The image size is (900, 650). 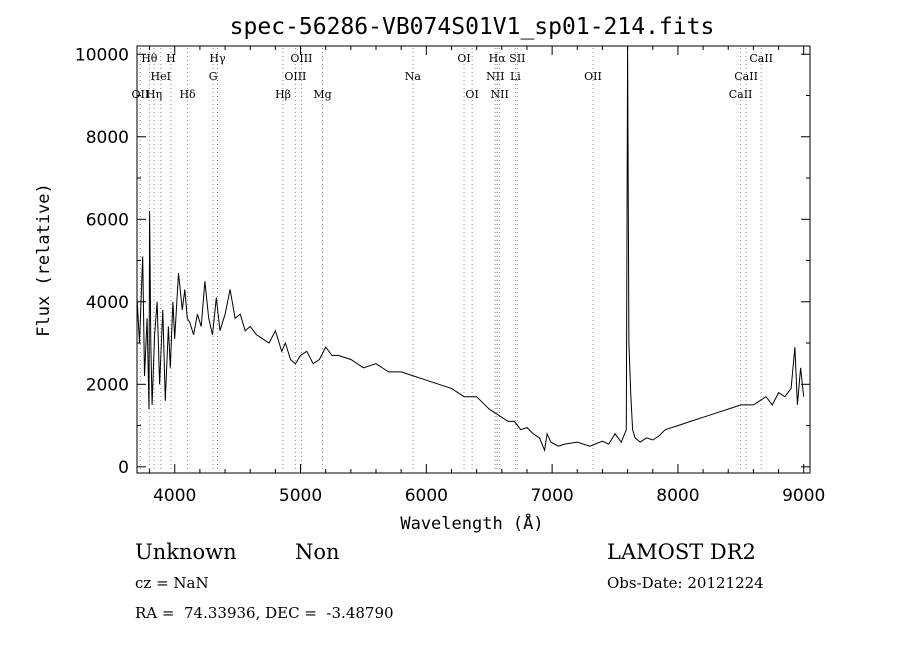 What do you see at coordinates (44, 260) in the screenshot?
I see `y-axis-label: Flux (relative)` at bounding box center [44, 260].